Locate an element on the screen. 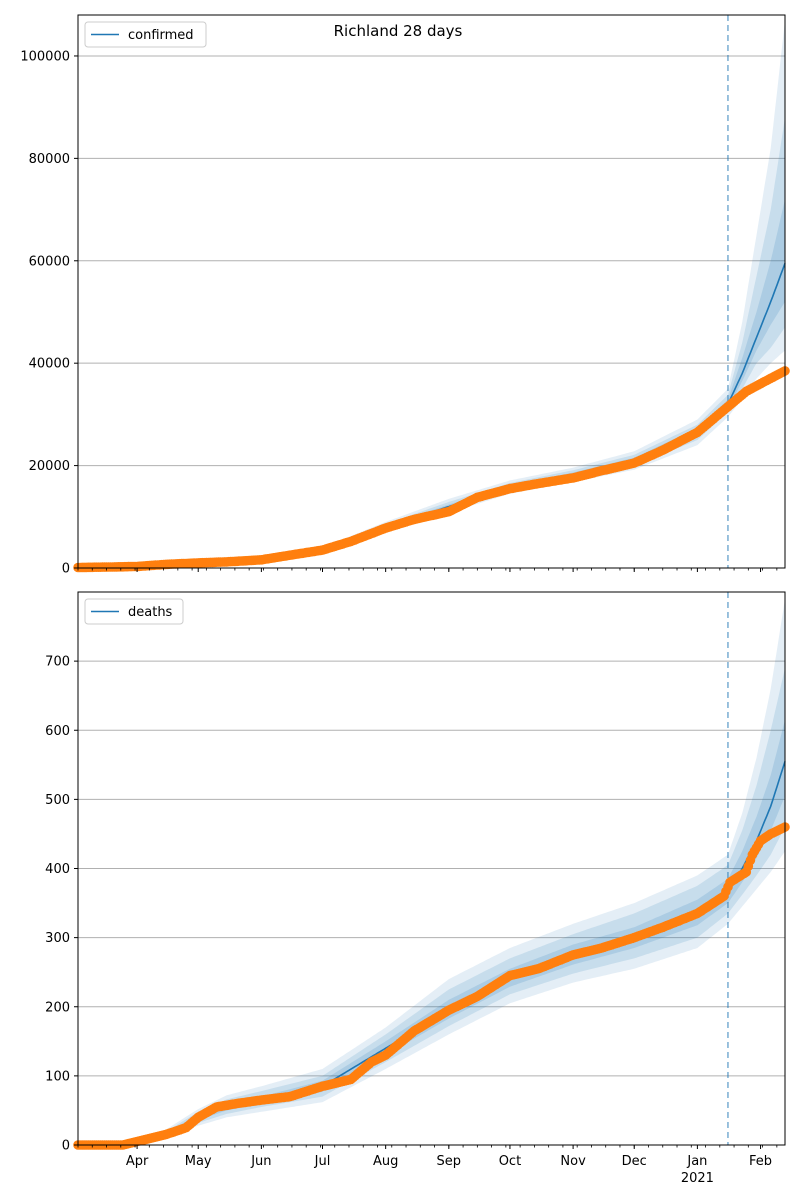 Image resolution: width=800 pixels, height=1200 pixels. x-tick-label: Jan is located at coordinates (696, 1161).